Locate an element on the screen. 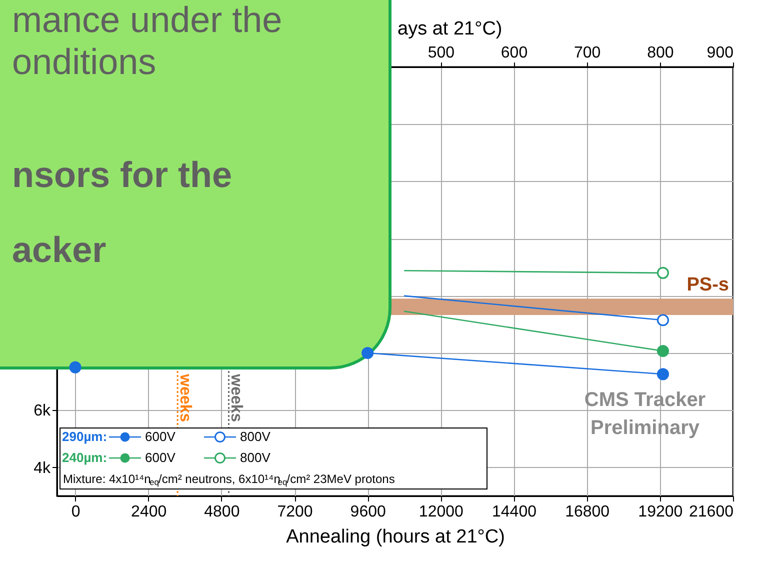  x-tick-label: 7200 is located at coordinates (295, 512).